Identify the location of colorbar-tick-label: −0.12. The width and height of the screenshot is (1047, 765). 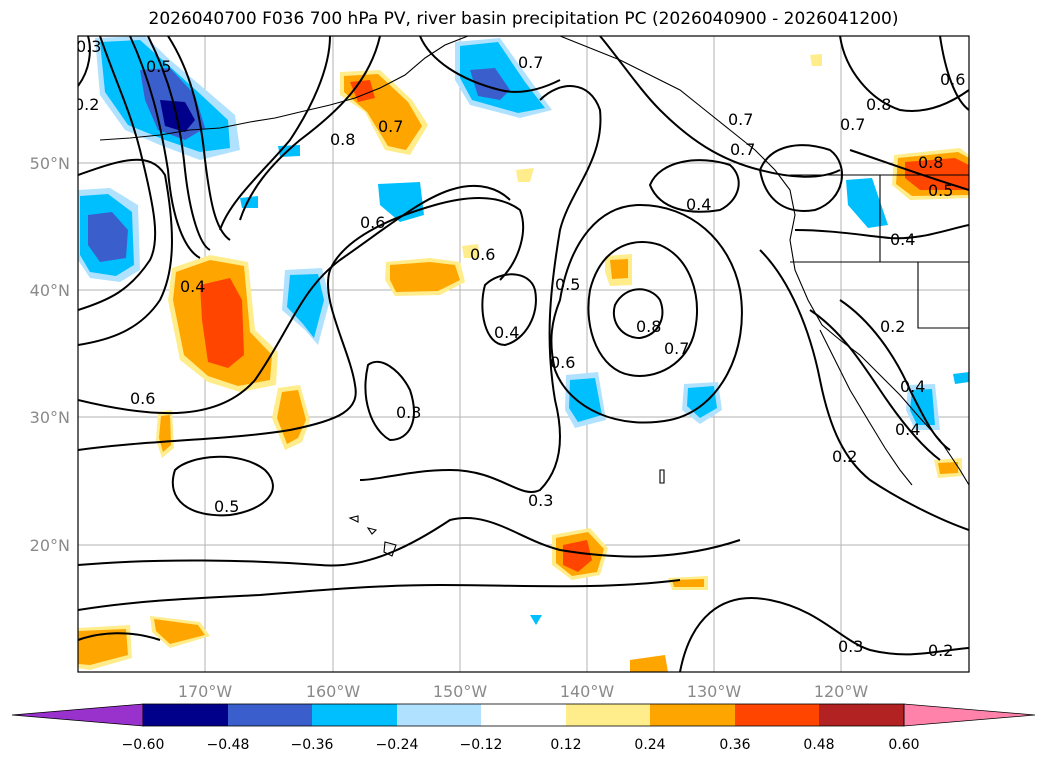
(481, 745).